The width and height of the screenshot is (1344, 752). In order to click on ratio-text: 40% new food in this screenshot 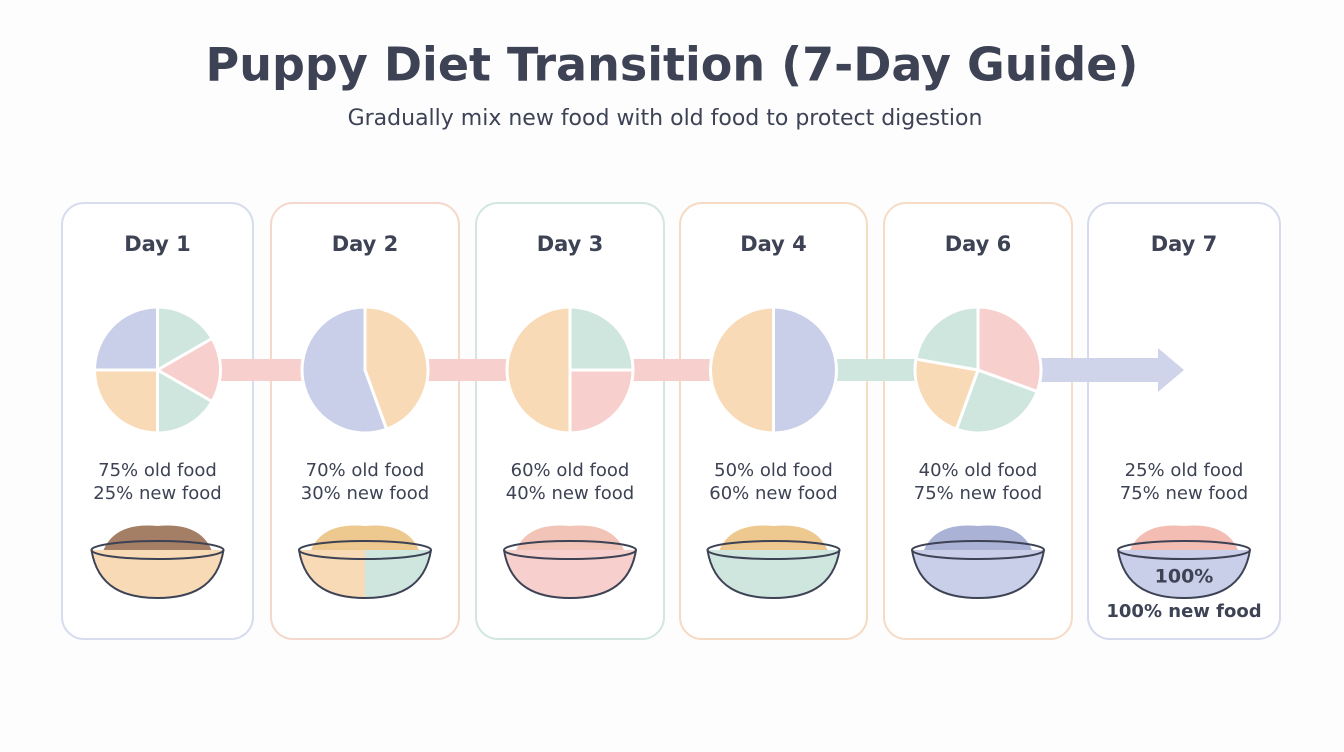, I will do `click(570, 493)`.